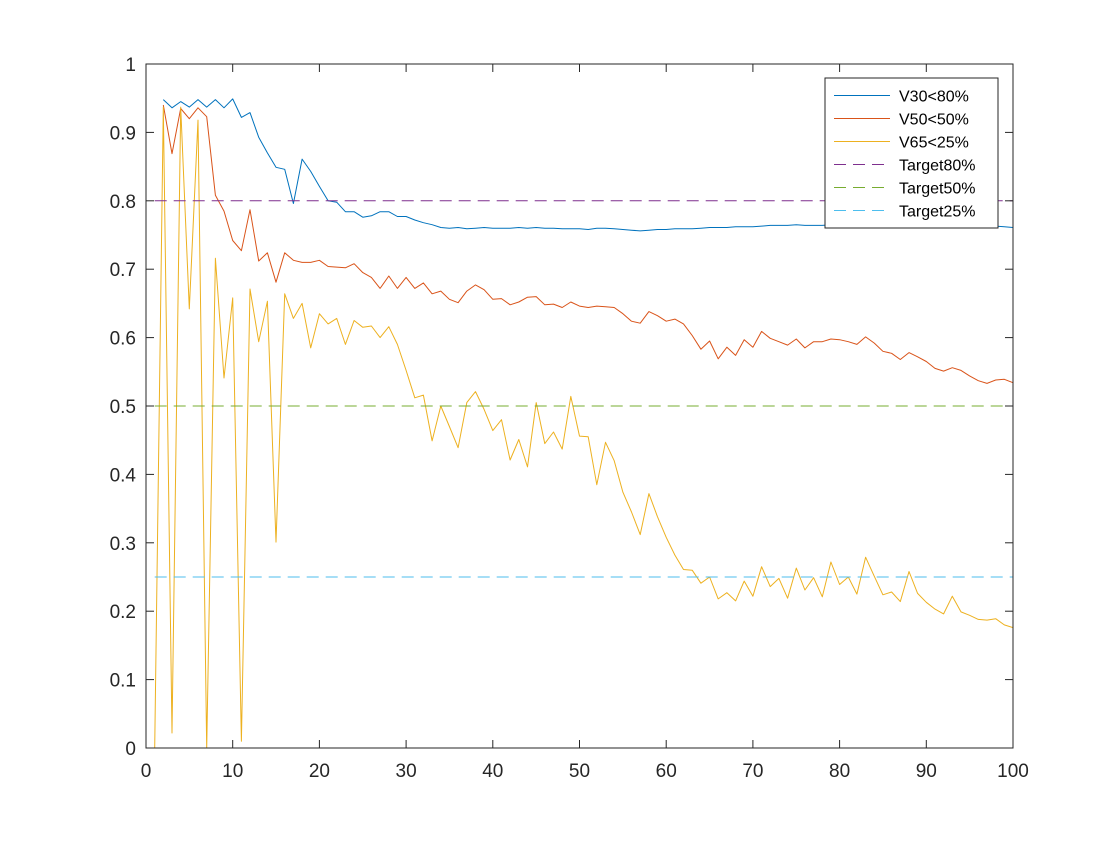  I want to click on y-tick-label: 0.1, so click(123, 681).